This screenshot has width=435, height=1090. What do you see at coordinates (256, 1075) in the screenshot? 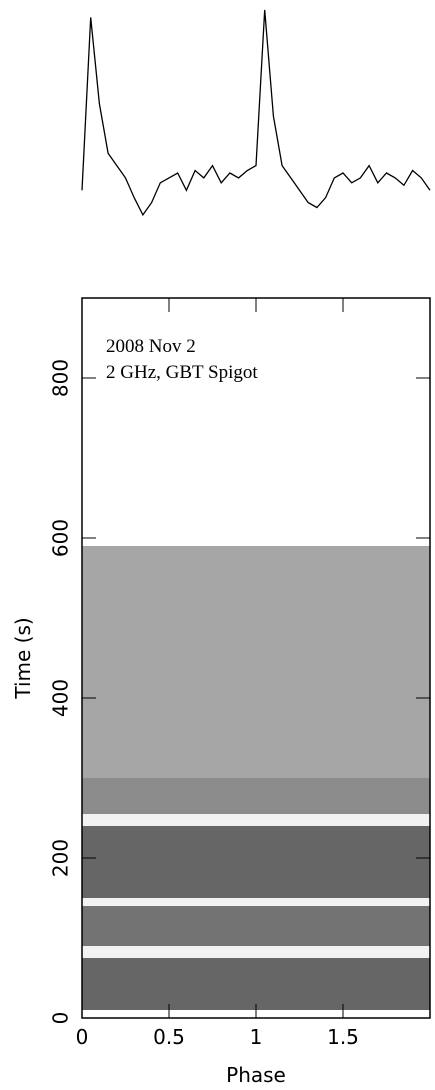
I see `x-axis-label: Phase` at bounding box center [256, 1075].